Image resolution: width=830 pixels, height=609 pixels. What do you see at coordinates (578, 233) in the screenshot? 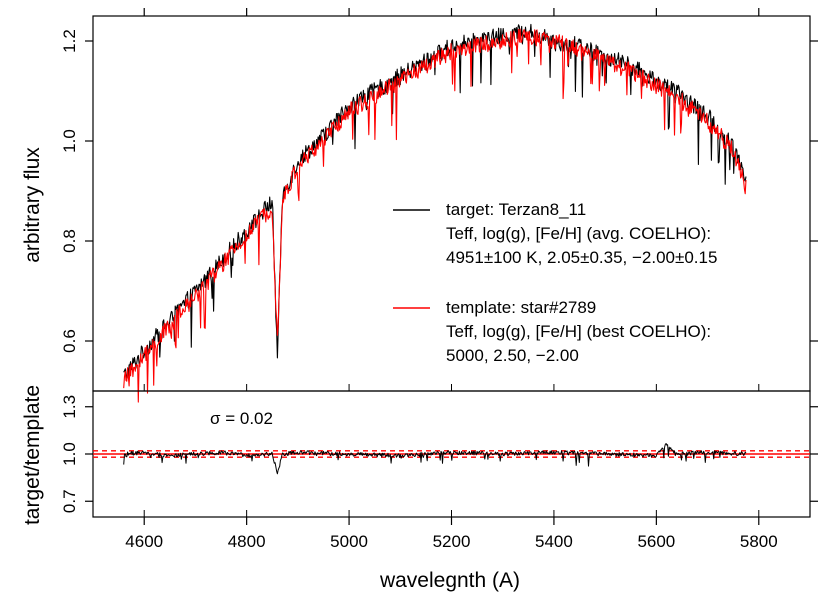
I see `legend-text: Teff, log(g), [Fe/H] (avg. COELHO):` at bounding box center [578, 233].